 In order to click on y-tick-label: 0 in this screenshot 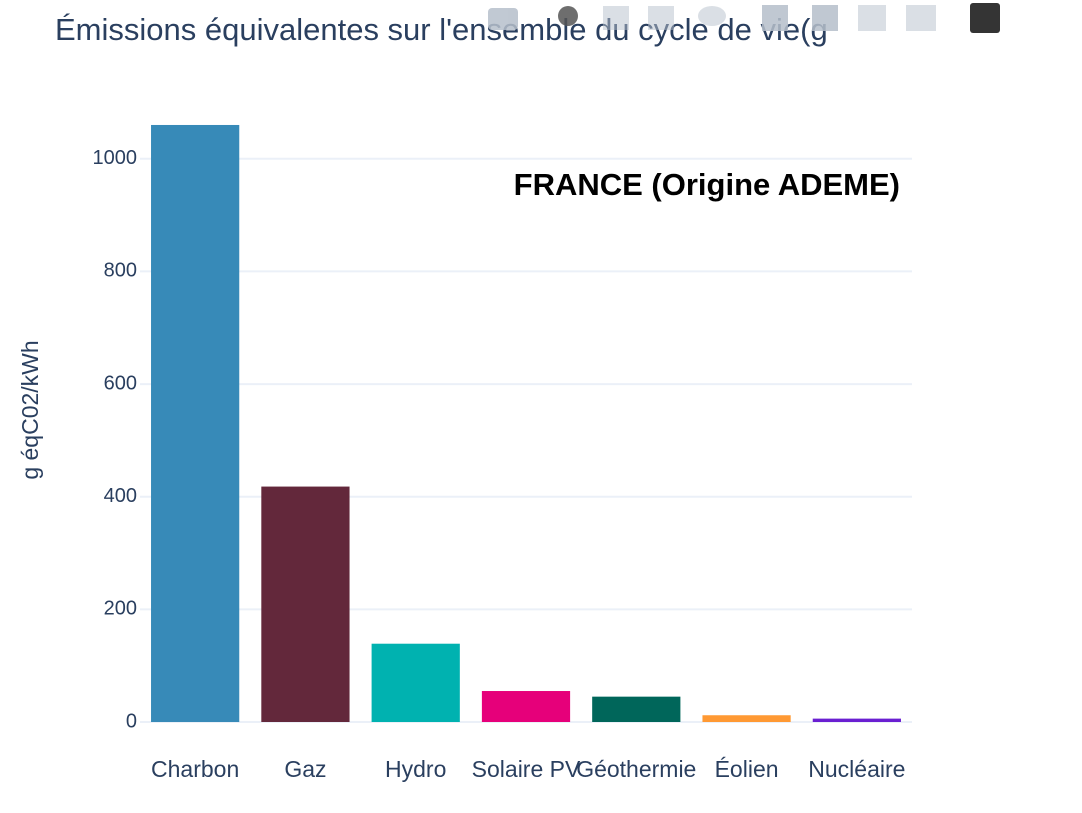, I will do `click(131, 721)`.